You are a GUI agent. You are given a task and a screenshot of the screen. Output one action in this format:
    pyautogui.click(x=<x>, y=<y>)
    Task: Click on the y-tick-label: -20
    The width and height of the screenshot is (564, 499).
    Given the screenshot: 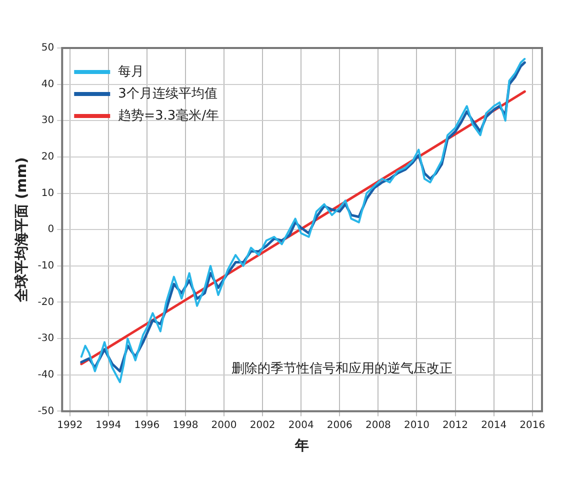 What is the action you would take?
    pyautogui.click(x=46, y=302)
    